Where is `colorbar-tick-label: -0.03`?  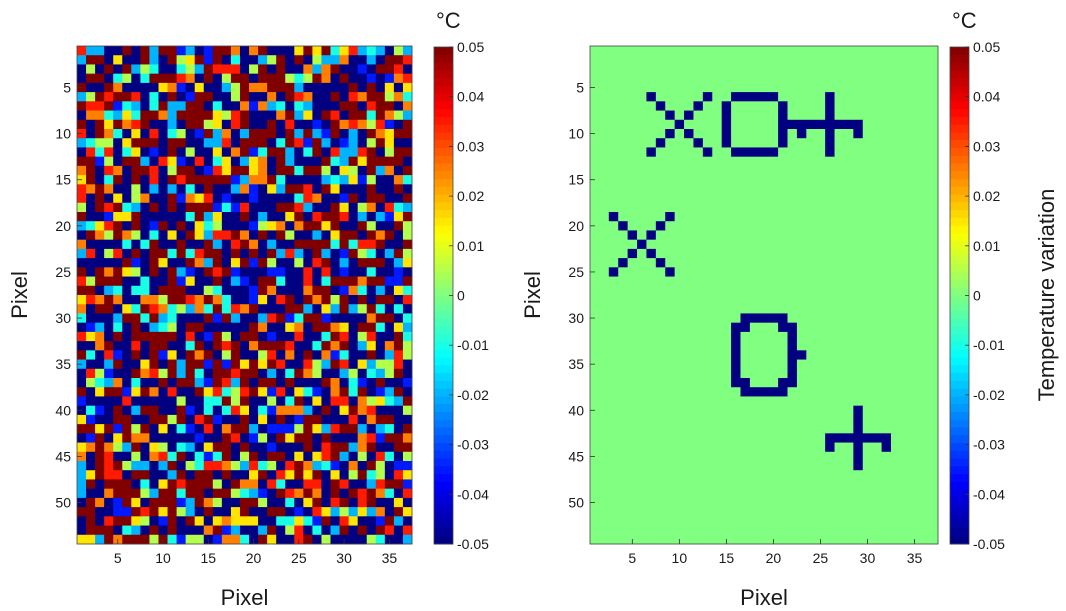 colorbar-tick-label: -0.03 is located at coordinates (989, 445).